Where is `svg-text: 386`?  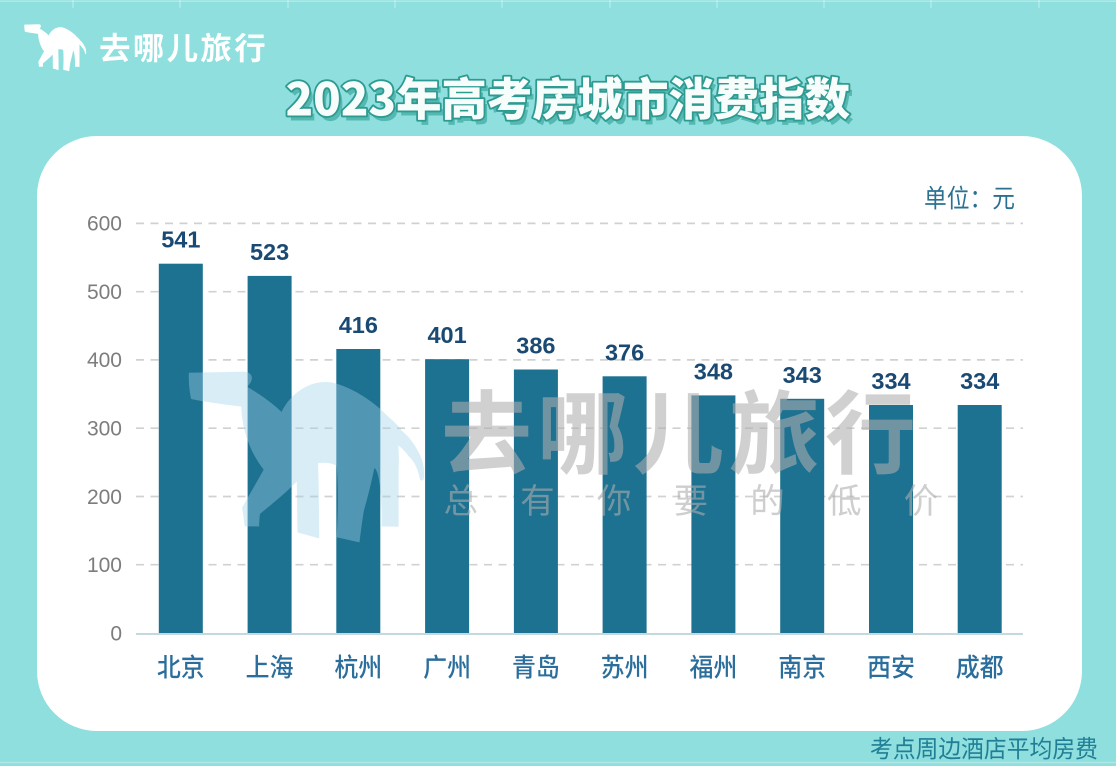 svg-text: 386 is located at coordinates (535, 346).